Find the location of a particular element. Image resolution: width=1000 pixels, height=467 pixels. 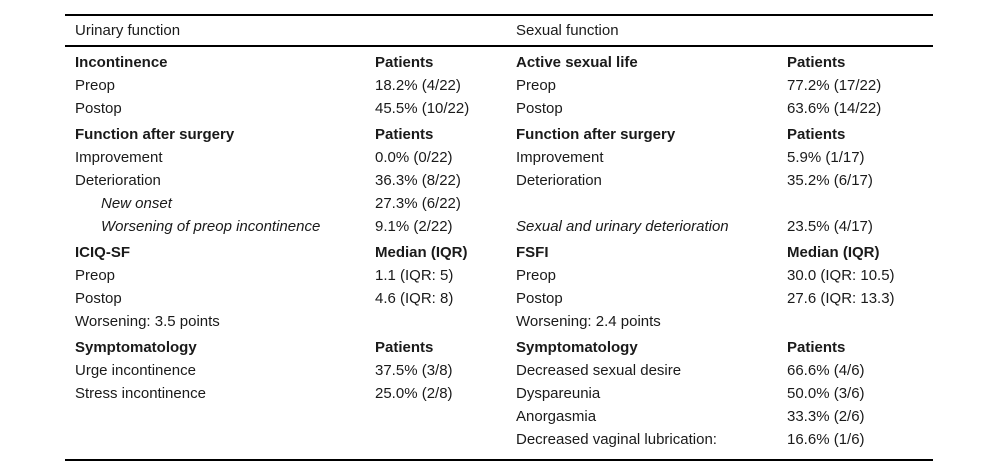

table-row: Worsening: 3.5 points is located at coordinates (295, 321).